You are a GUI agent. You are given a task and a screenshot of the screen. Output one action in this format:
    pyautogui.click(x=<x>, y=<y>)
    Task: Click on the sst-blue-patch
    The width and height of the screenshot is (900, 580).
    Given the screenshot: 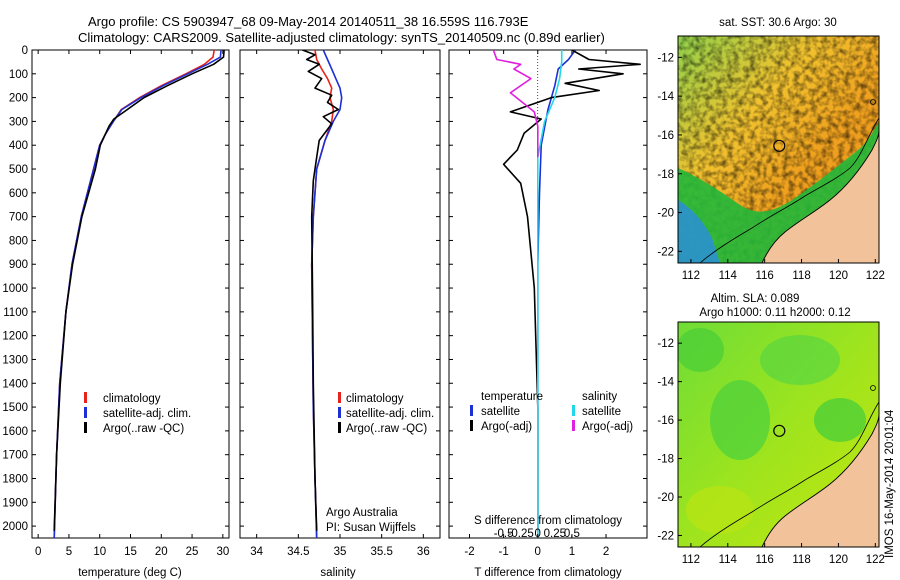 What is the action you would take?
    pyautogui.click(x=699, y=231)
    